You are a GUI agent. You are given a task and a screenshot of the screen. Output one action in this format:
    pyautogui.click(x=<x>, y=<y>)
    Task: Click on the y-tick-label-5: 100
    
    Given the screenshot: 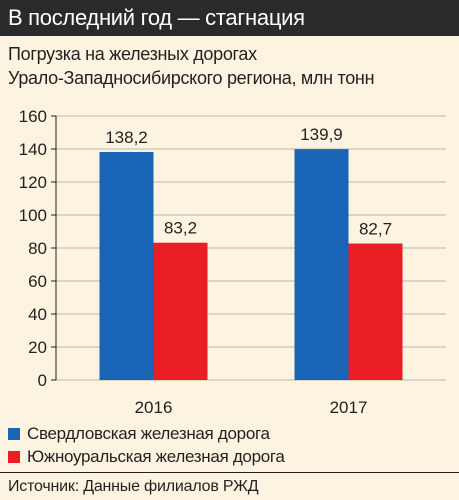 What is the action you would take?
    pyautogui.click(x=33, y=215)
    